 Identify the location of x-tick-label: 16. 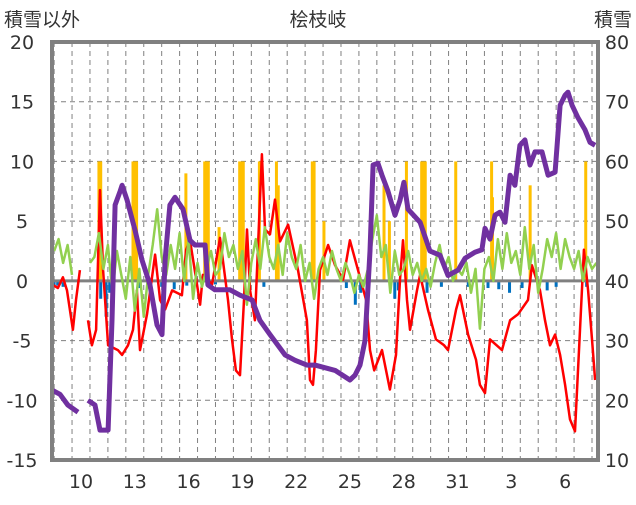
(188, 482).